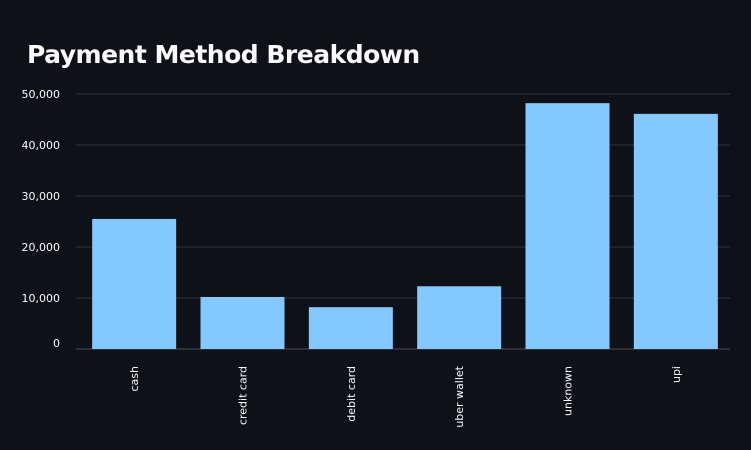 This screenshot has height=450, width=751. Describe the element at coordinates (351, 394) in the screenshot. I see `x-tick-label: debit card` at that location.